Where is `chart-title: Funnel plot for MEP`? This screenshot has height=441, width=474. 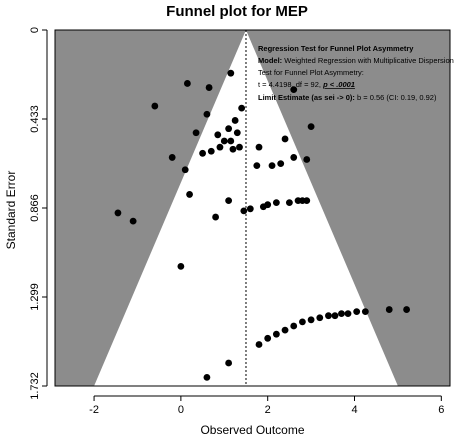
chart-title: Funnel plot for MEP is located at coordinates (237, 11).